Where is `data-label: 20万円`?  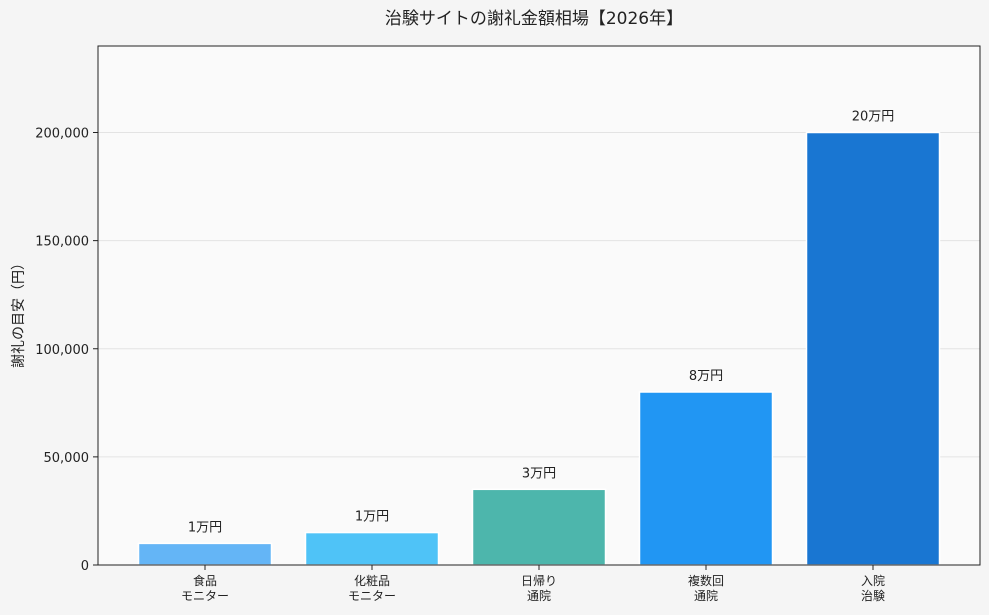
data-label: 20万円 is located at coordinates (873, 117).